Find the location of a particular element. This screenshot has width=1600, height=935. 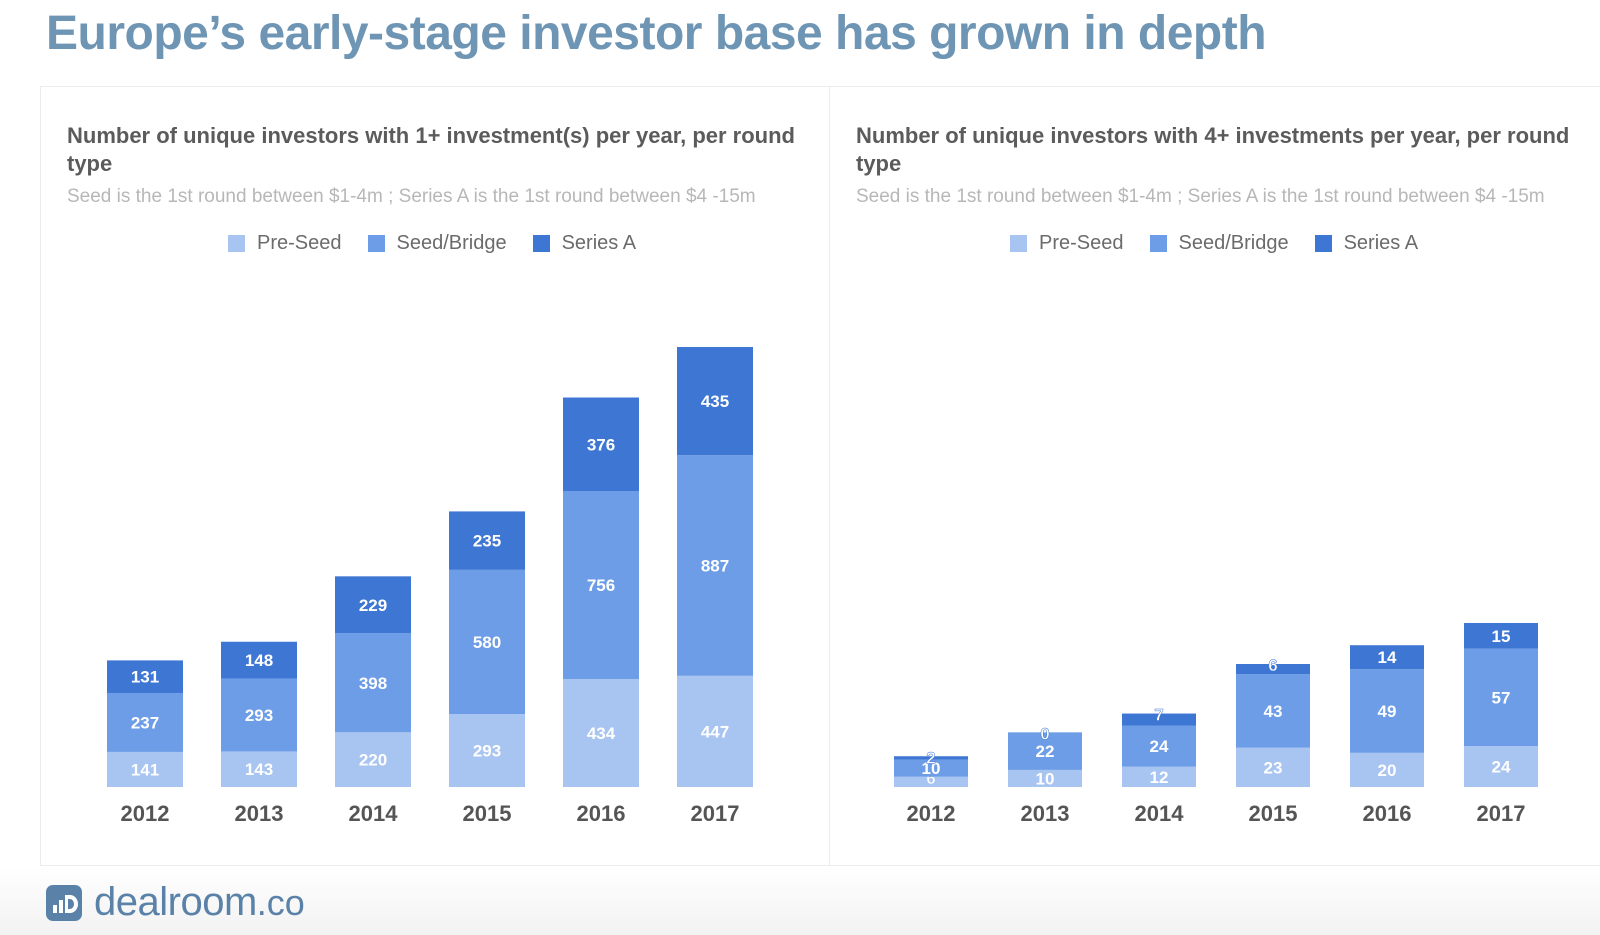

legend-left: Pre-Seed Seed/Bridge Series A is located at coordinates (432, 243).